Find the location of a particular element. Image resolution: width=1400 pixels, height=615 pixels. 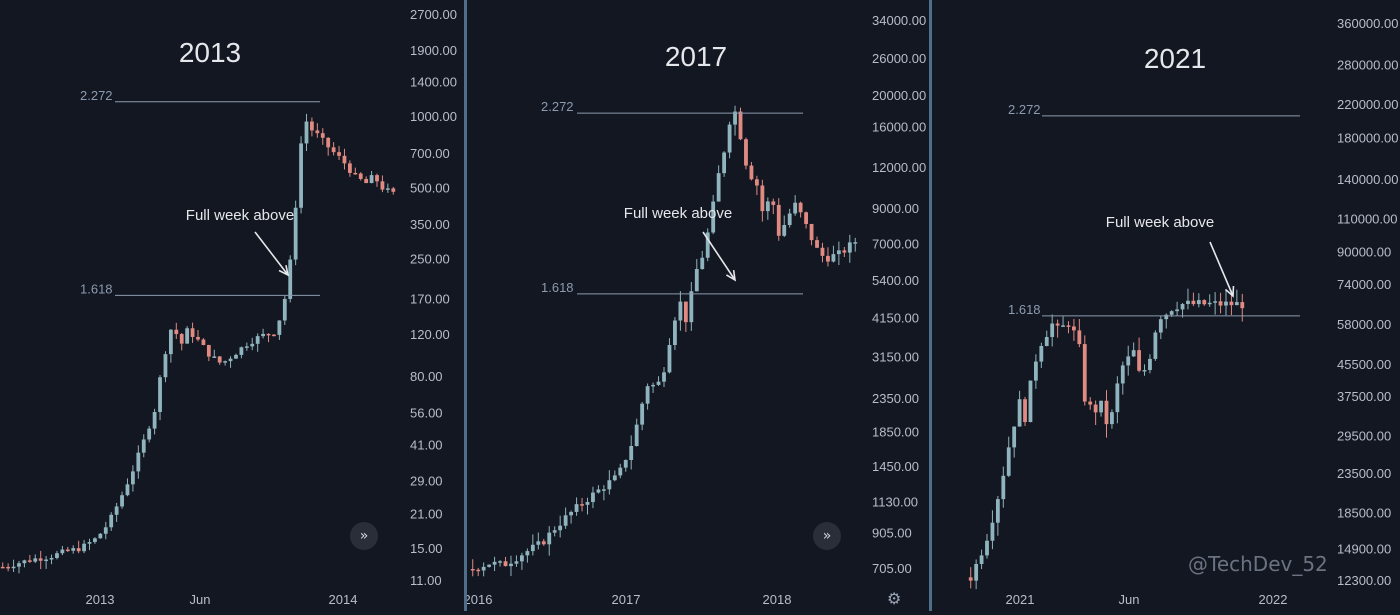

y-tick-label: 705.00 is located at coordinates (892, 568).